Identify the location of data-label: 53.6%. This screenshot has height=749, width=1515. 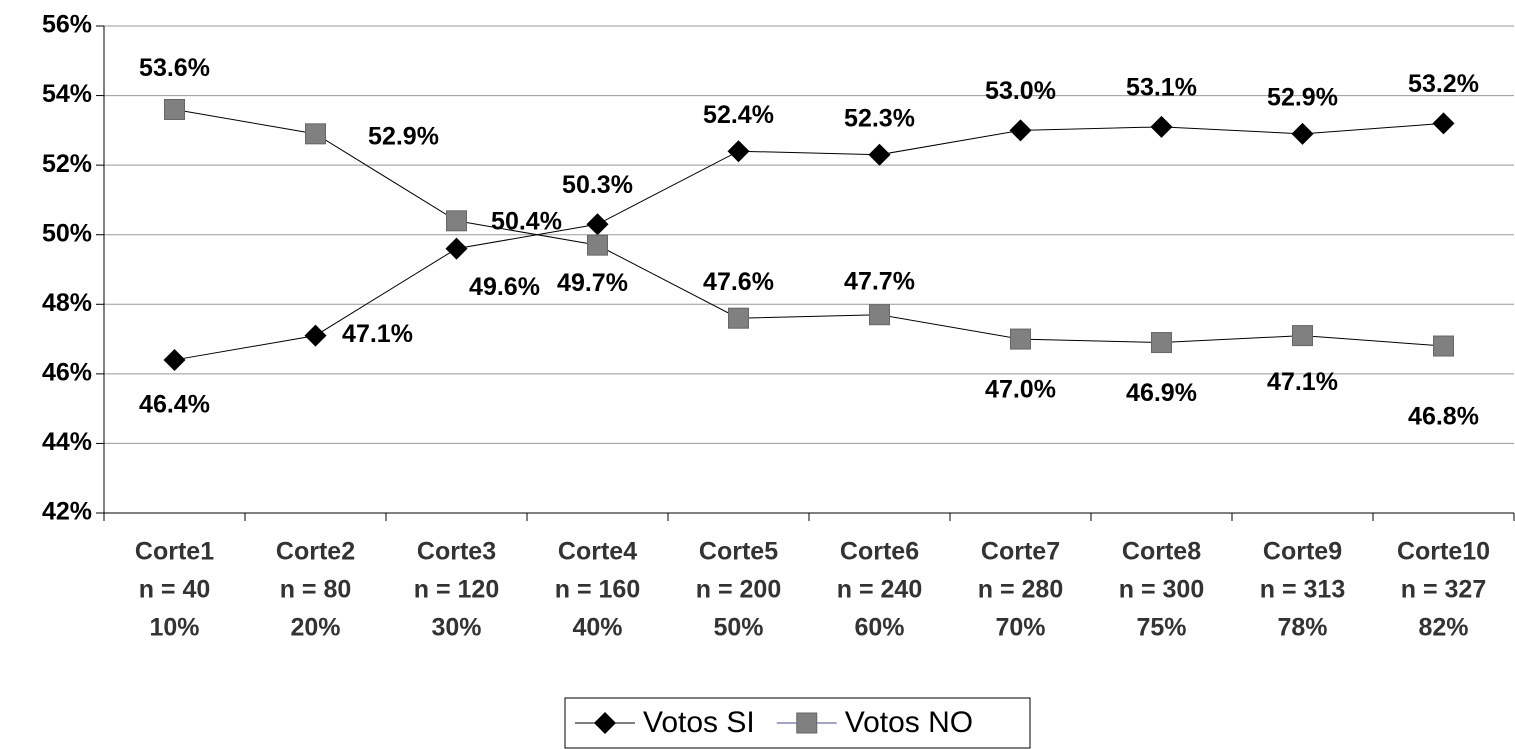
(174, 68).